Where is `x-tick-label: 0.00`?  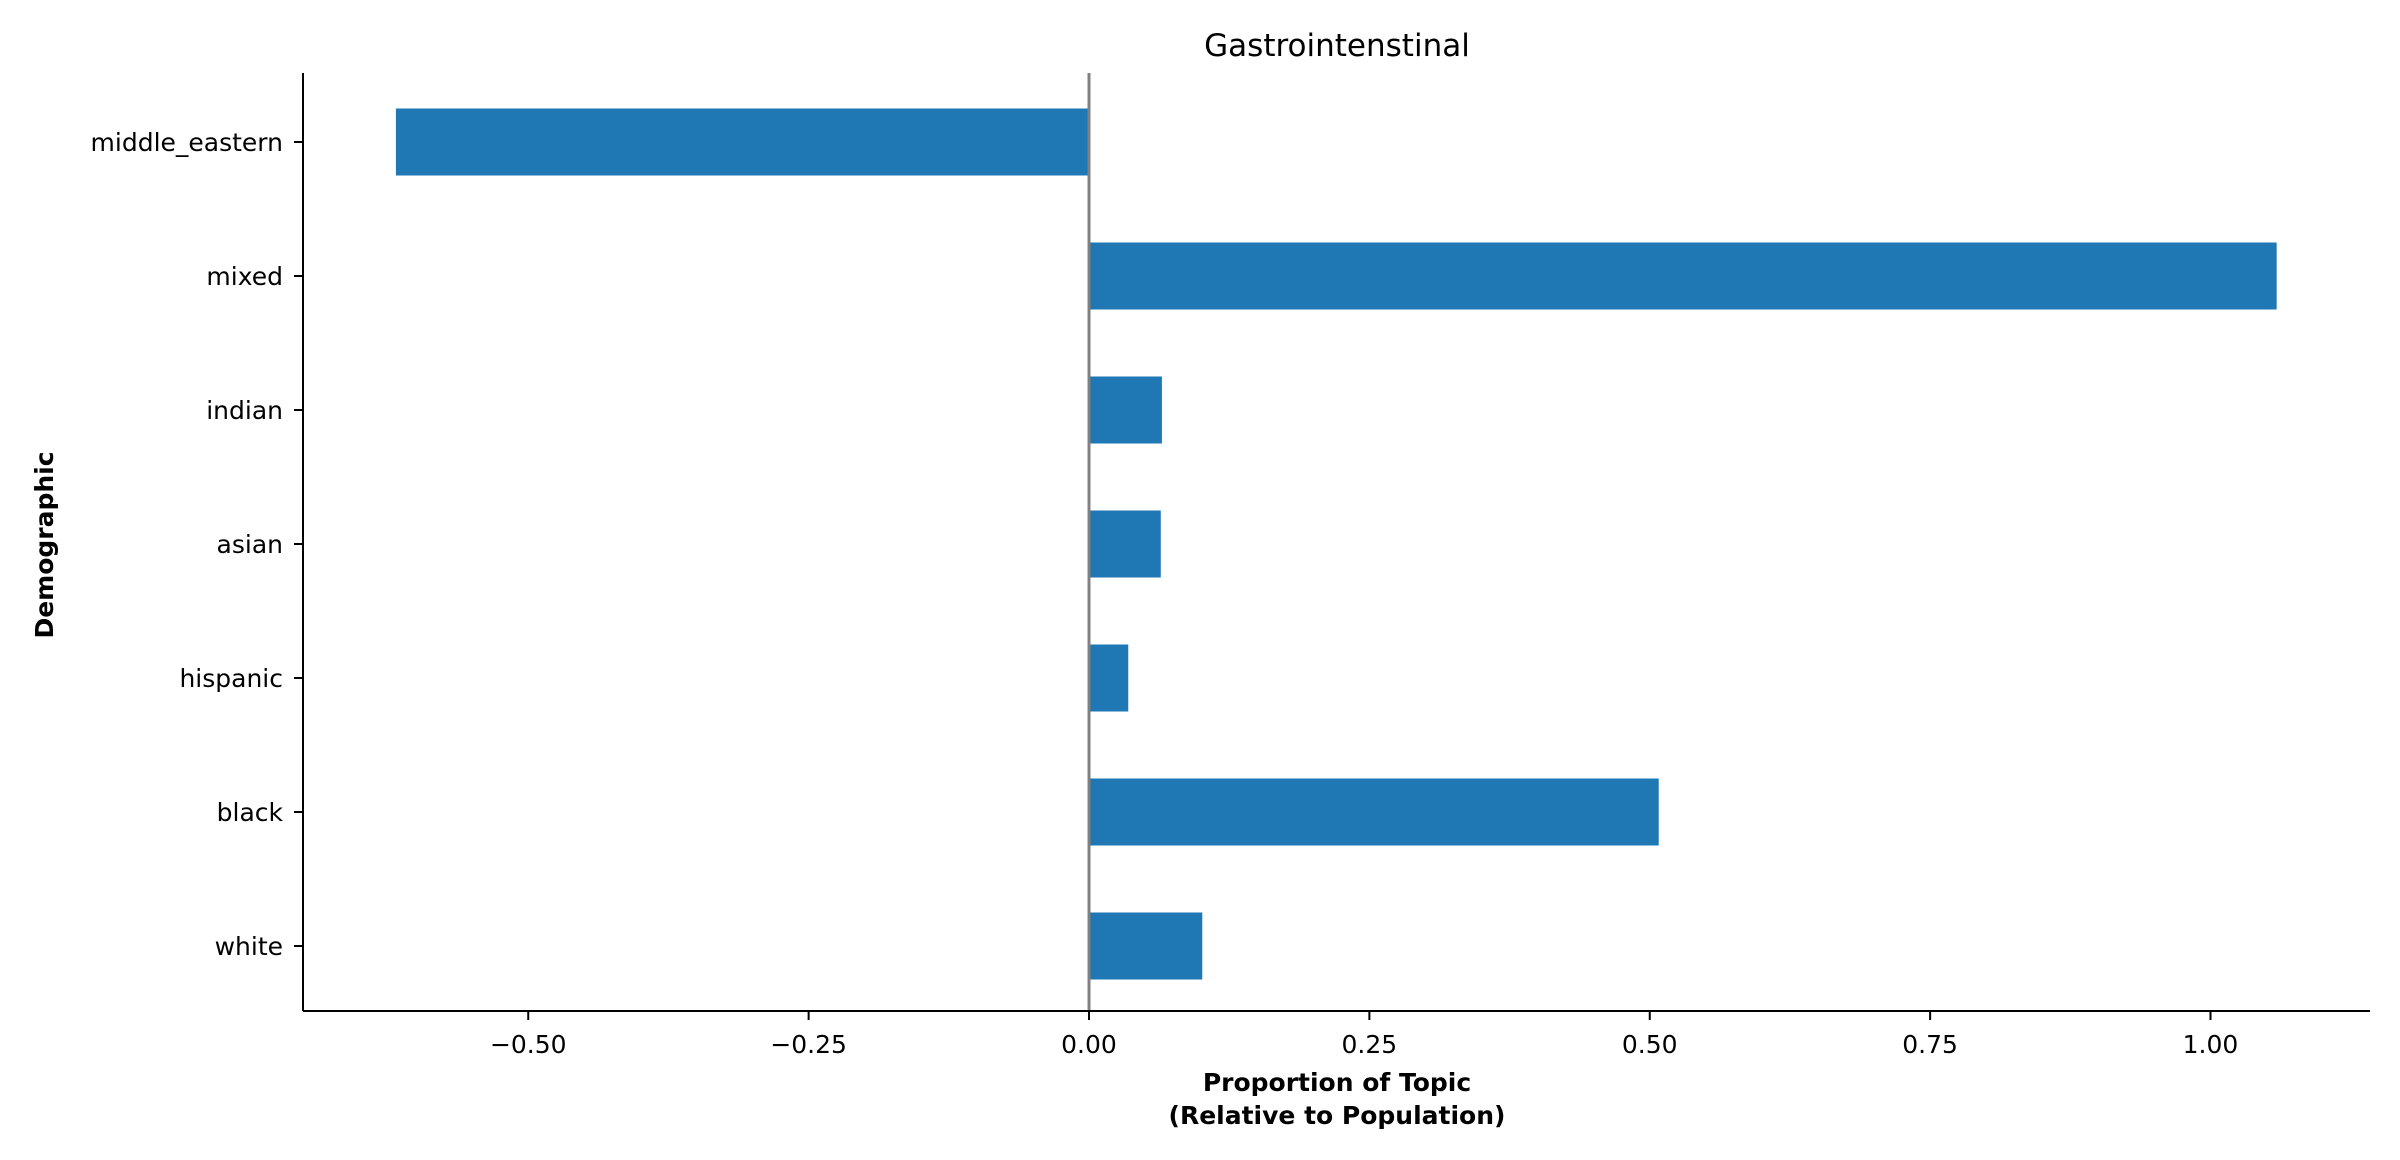 x-tick-label: 0.00 is located at coordinates (1089, 1044).